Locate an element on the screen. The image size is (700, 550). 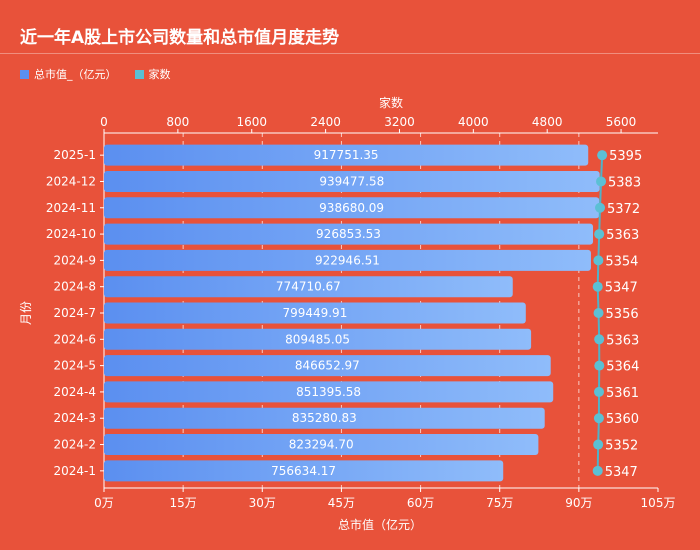
bar-value-label: 922946.51 is located at coordinates (347, 260).